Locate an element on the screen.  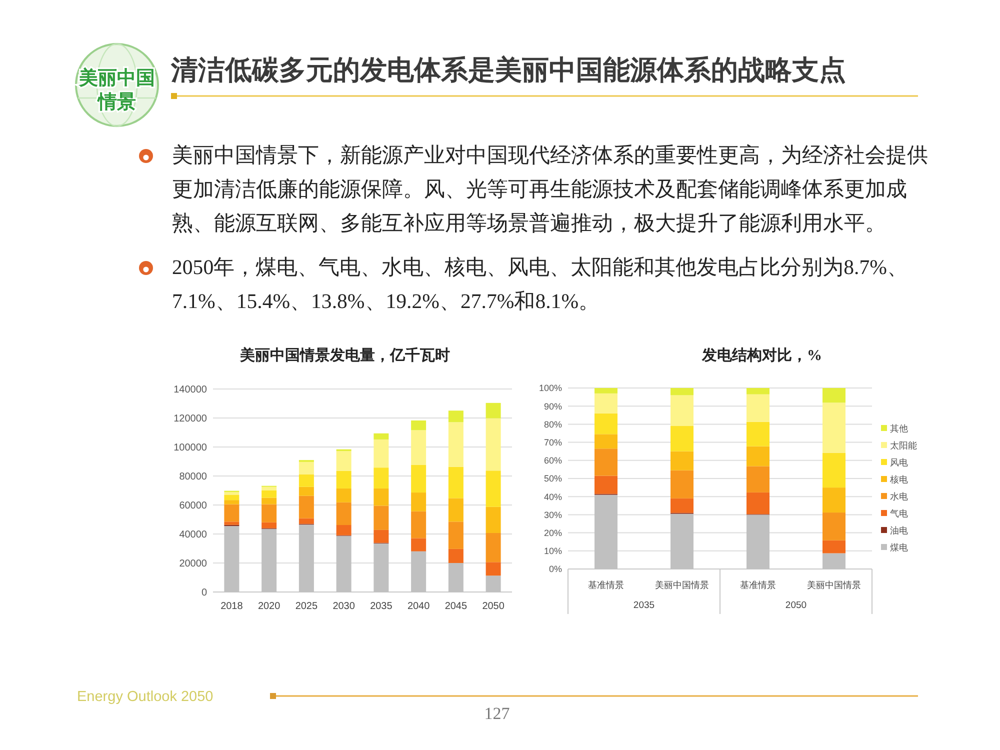
legend-label: 太阳能 is located at coordinates (903, 445).